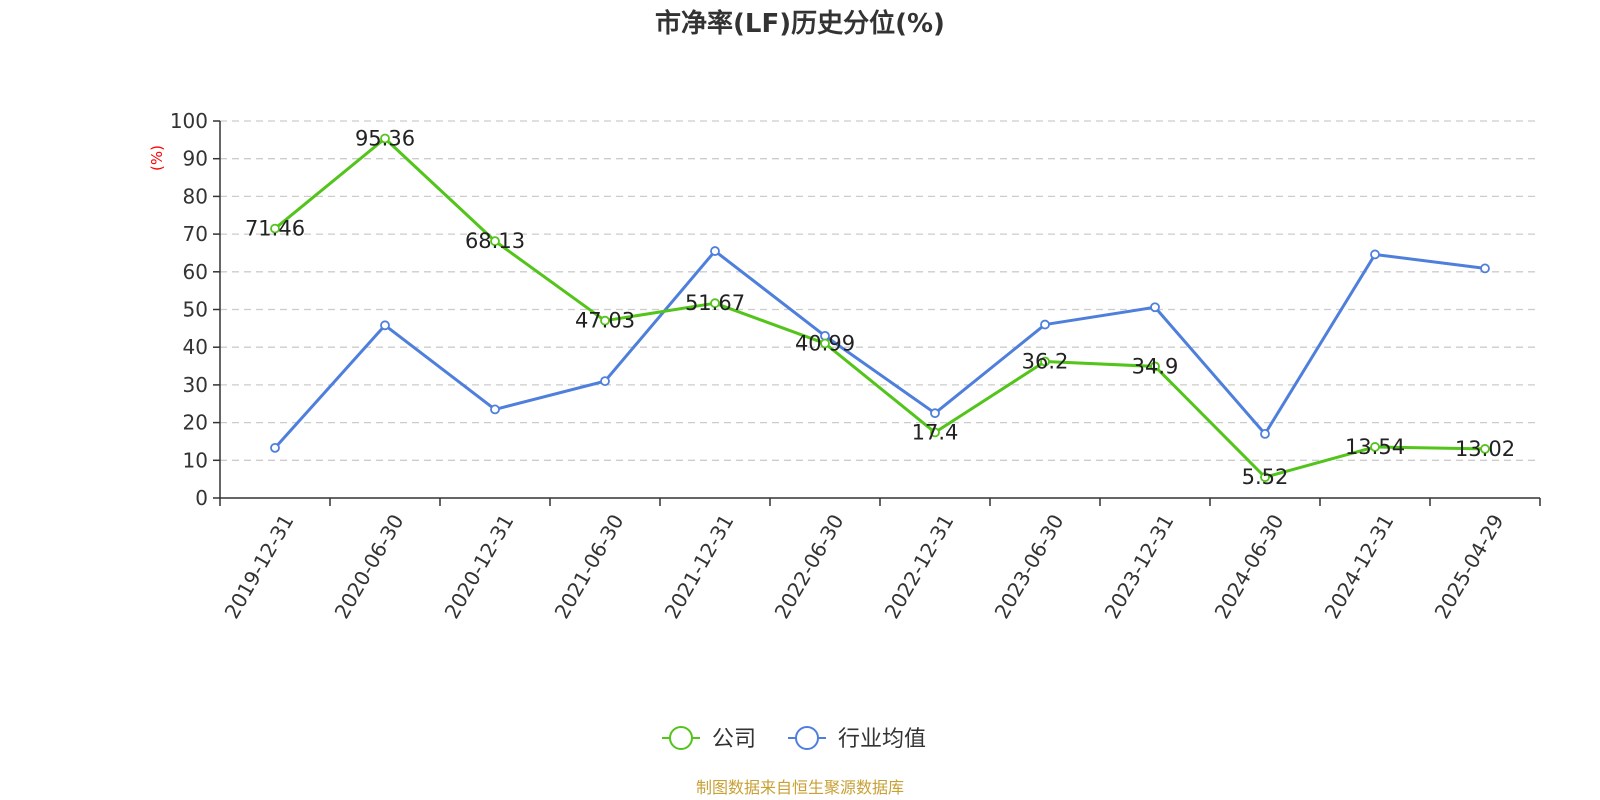  What do you see at coordinates (195, 385) in the screenshot?
I see `y-tick-label: 30` at bounding box center [195, 385].